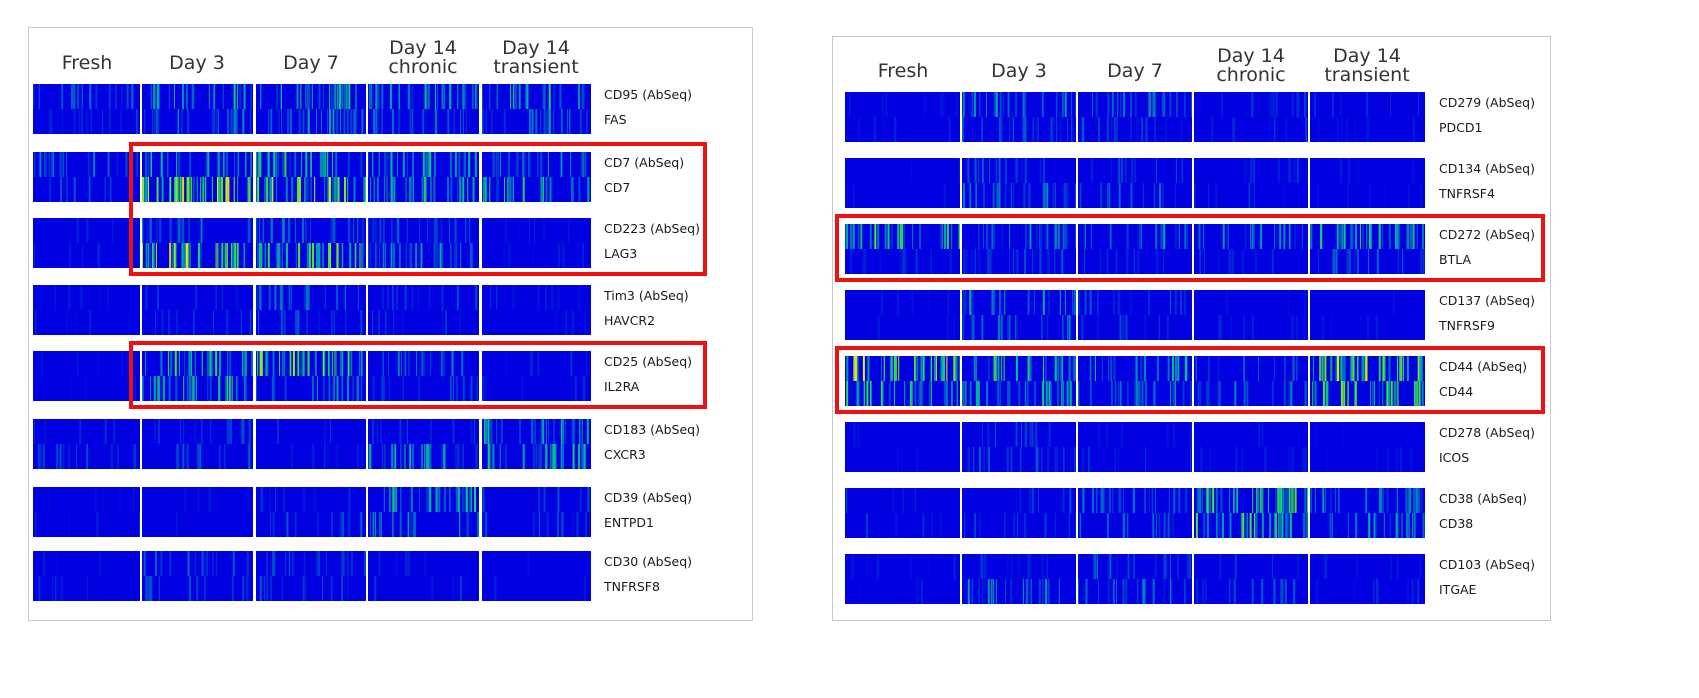  What do you see at coordinates (423, 297) in the screenshot?
I see `heatmap-cell-havcr2-day-14-chronic-top` at bounding box center [423, 297].